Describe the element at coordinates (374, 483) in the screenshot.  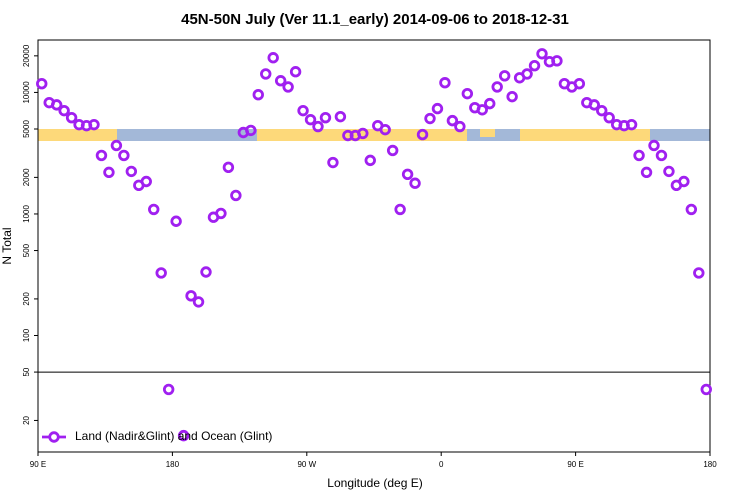
I see `x-axis-label: Longitude (deg E)` at that location.